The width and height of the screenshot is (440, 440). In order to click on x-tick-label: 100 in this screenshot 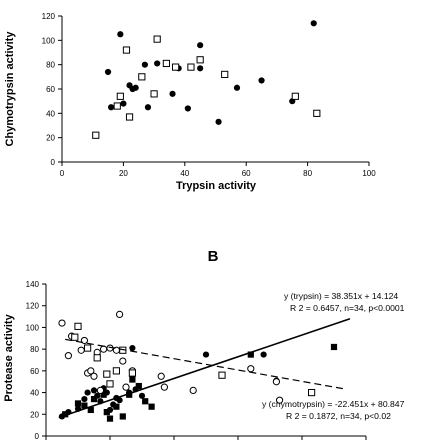, I will do `click(369, 173)`.